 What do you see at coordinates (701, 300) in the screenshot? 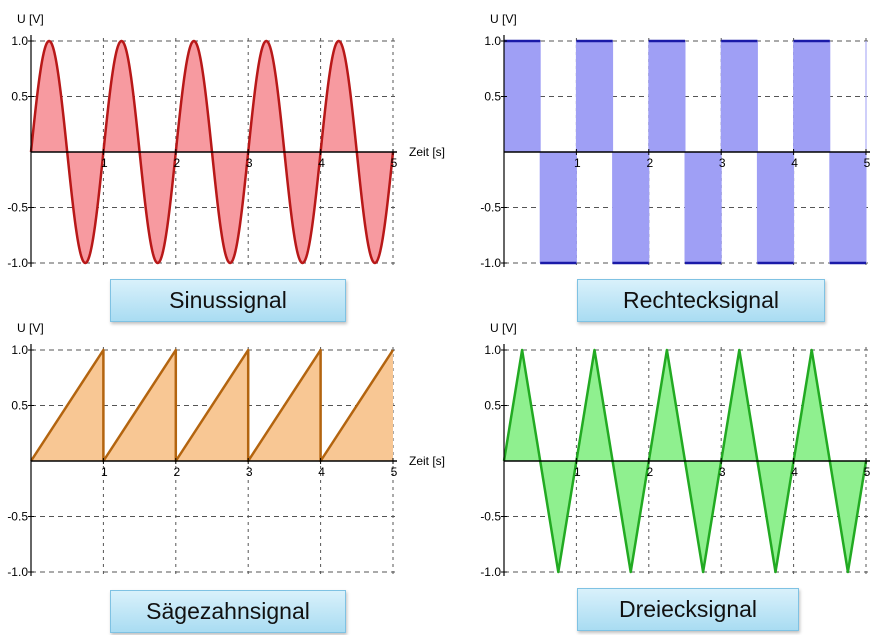
I see `chart-title: Rechtecksignal` at bounding box center [701, 300].